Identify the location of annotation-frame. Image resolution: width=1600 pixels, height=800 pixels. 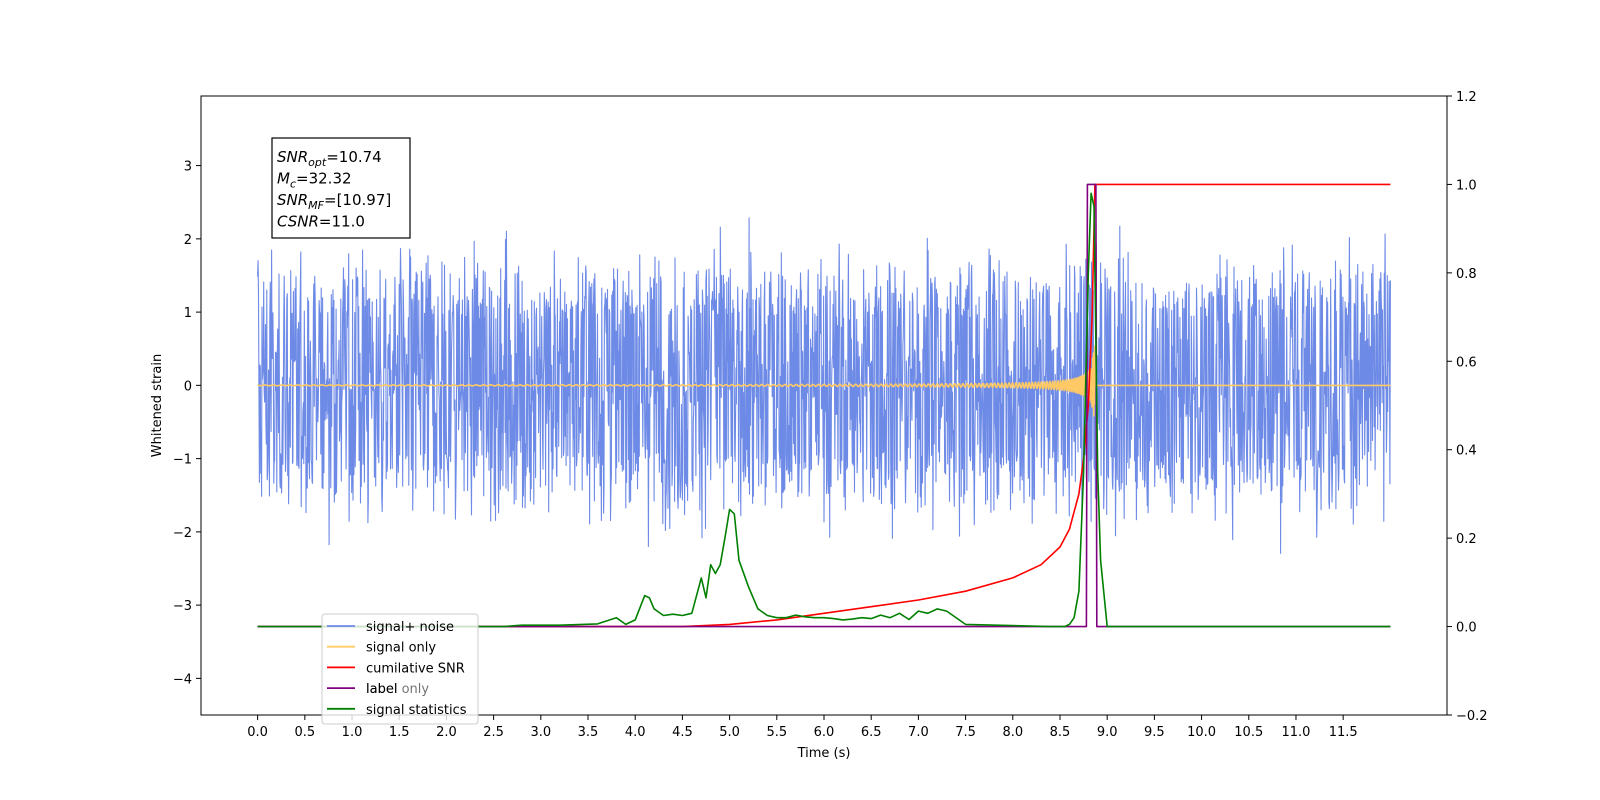
(341, 188).